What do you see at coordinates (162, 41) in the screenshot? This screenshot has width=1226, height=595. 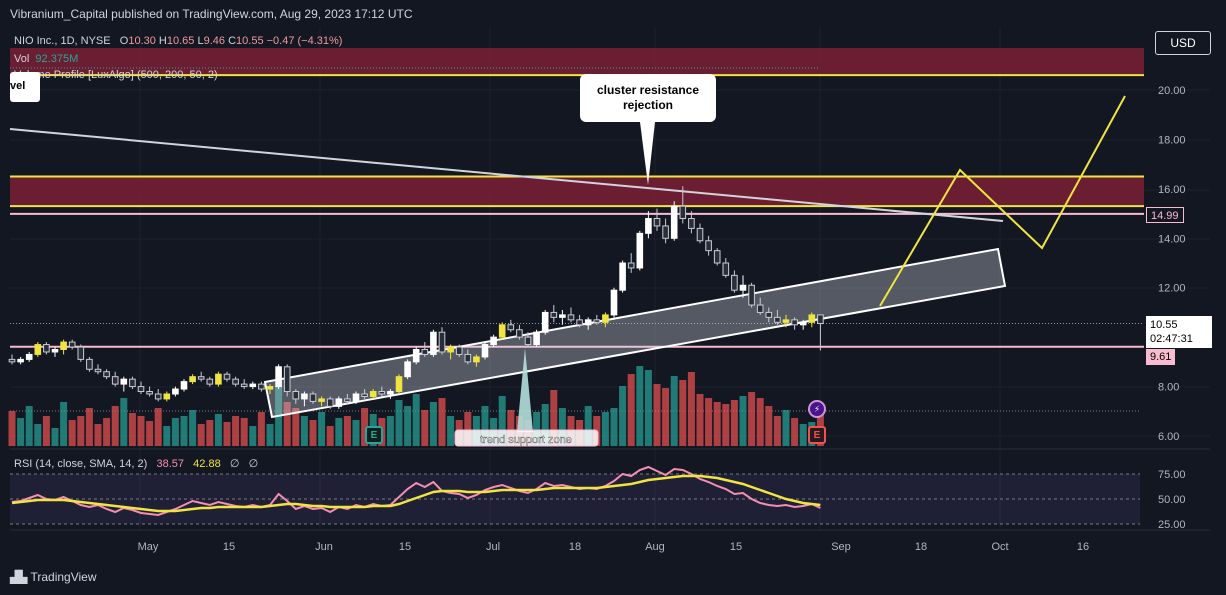 I see `h-label: H` at bounding box center [162, 41].